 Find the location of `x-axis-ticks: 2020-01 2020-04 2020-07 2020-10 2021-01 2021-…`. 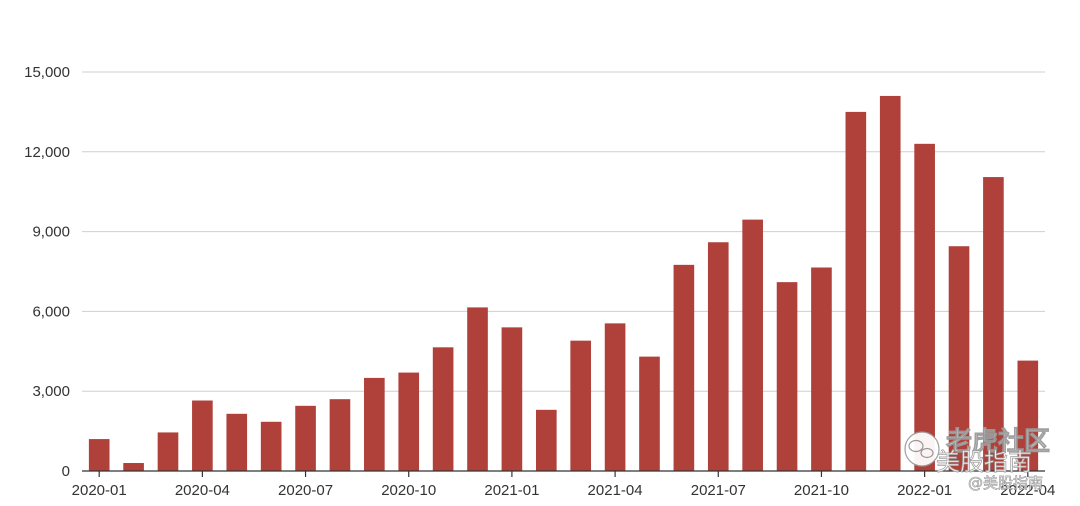

x-axis-ticks: 2020-01 2020-04 2020-07 2020-10 2021-01 2021-… is located at coordinates (563, 485).